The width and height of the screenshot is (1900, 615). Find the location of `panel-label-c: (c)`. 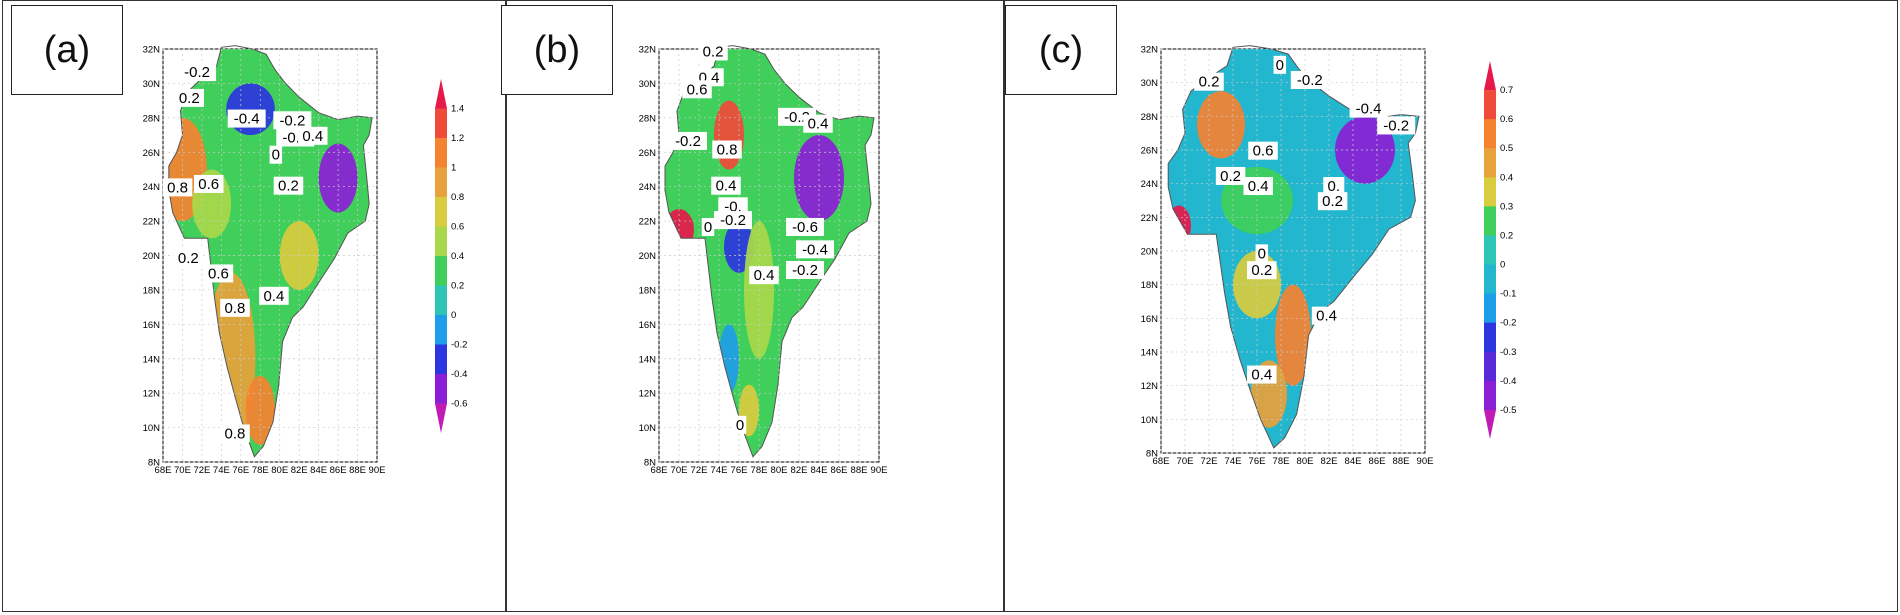

panel-label-c: (c) is located at coordinates (1061, 50).